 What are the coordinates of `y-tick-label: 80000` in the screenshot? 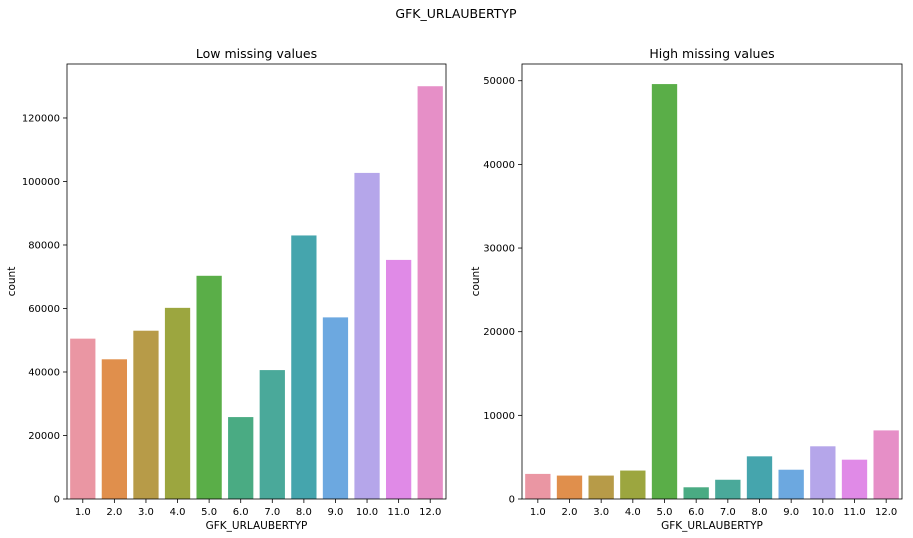 It's located at (44, 245).